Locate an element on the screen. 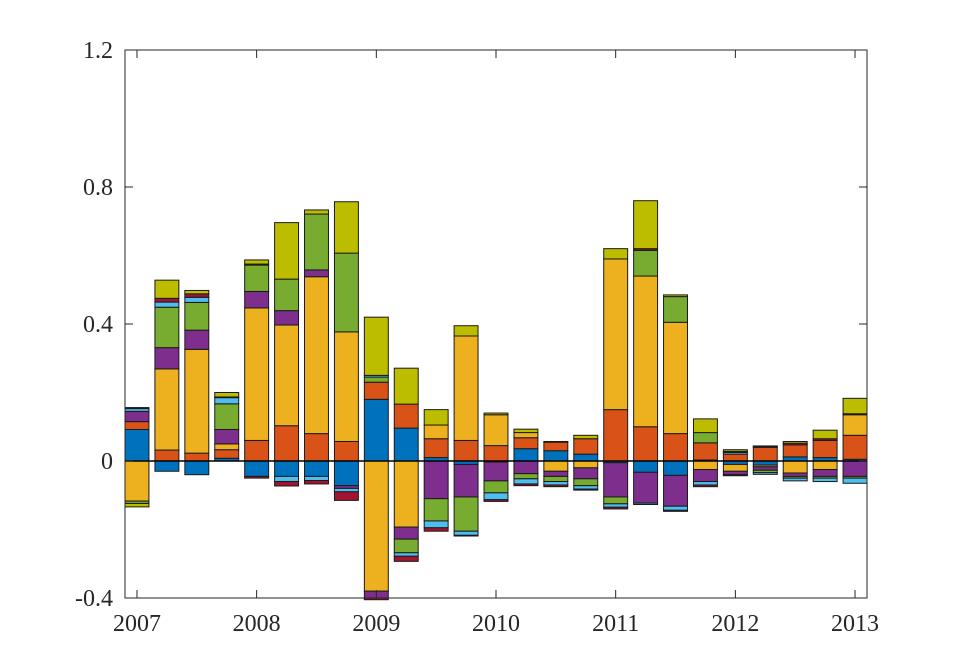 The height and width of the screenshot is (671, 959). y-tick-label: -0.4 is located at coordinates (94, 599).